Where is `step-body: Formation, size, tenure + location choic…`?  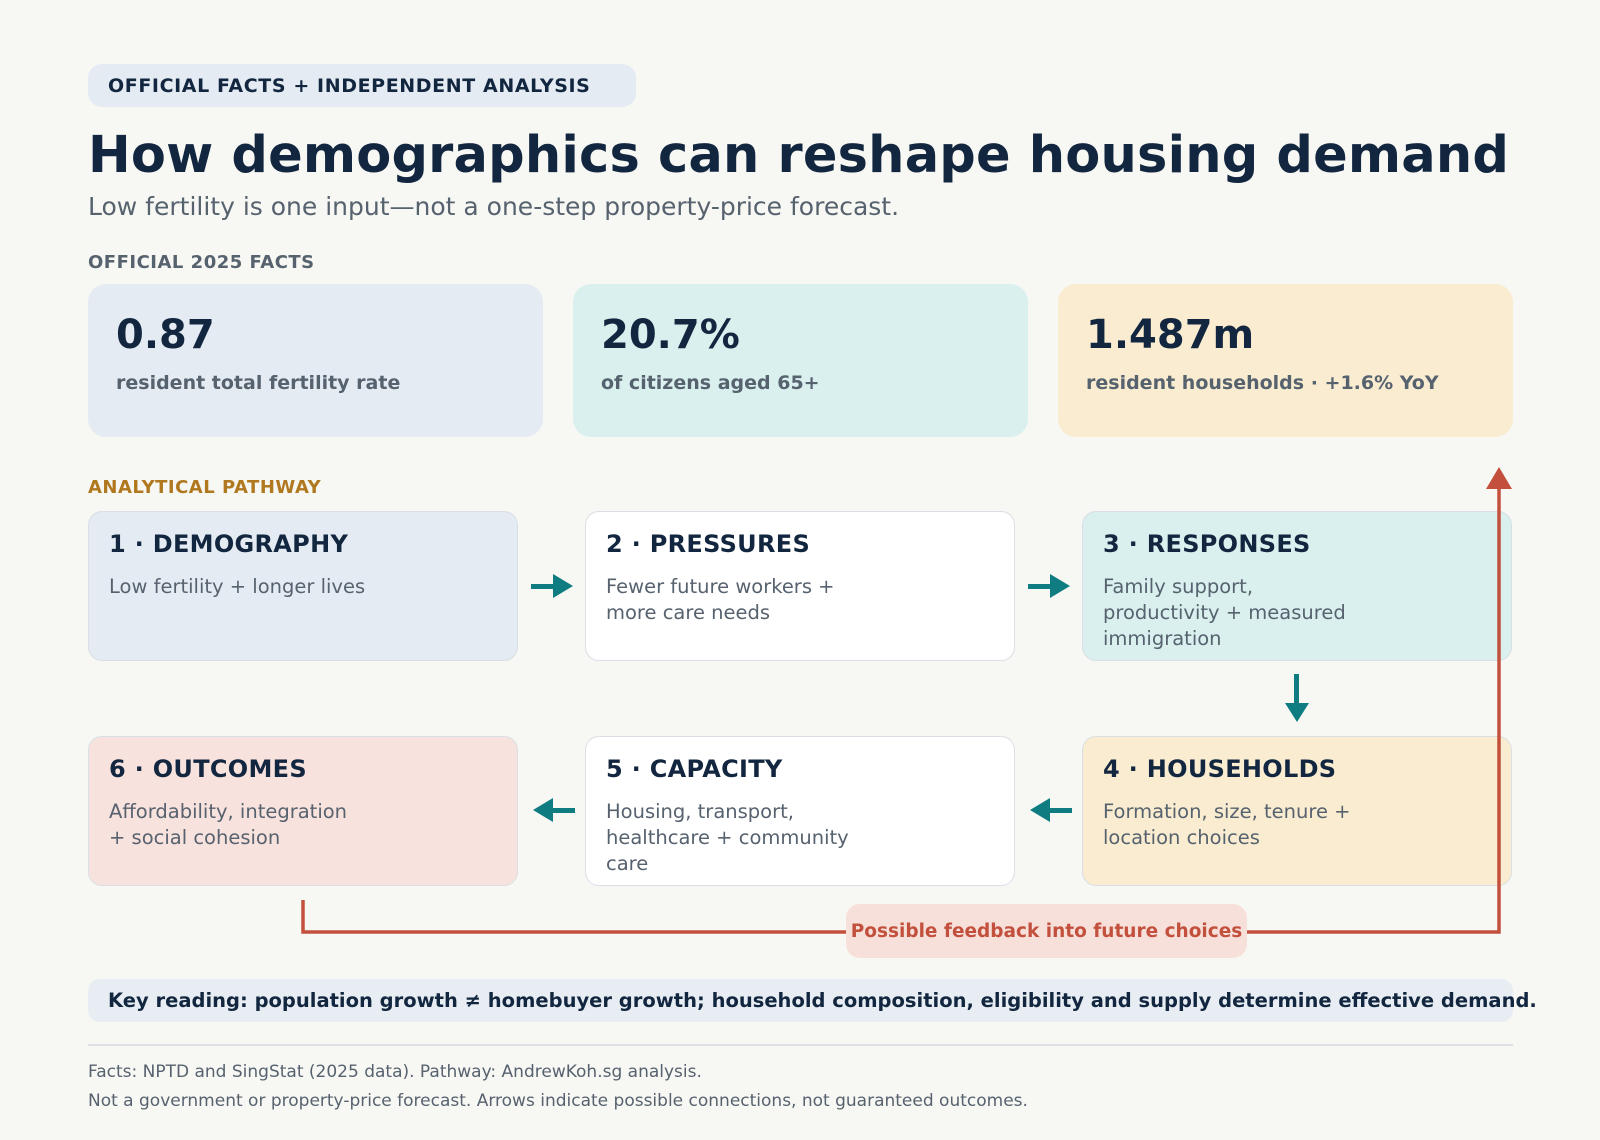 step-body: Formation, size, tenure + location choic… is located at coordinates (1227, 824).